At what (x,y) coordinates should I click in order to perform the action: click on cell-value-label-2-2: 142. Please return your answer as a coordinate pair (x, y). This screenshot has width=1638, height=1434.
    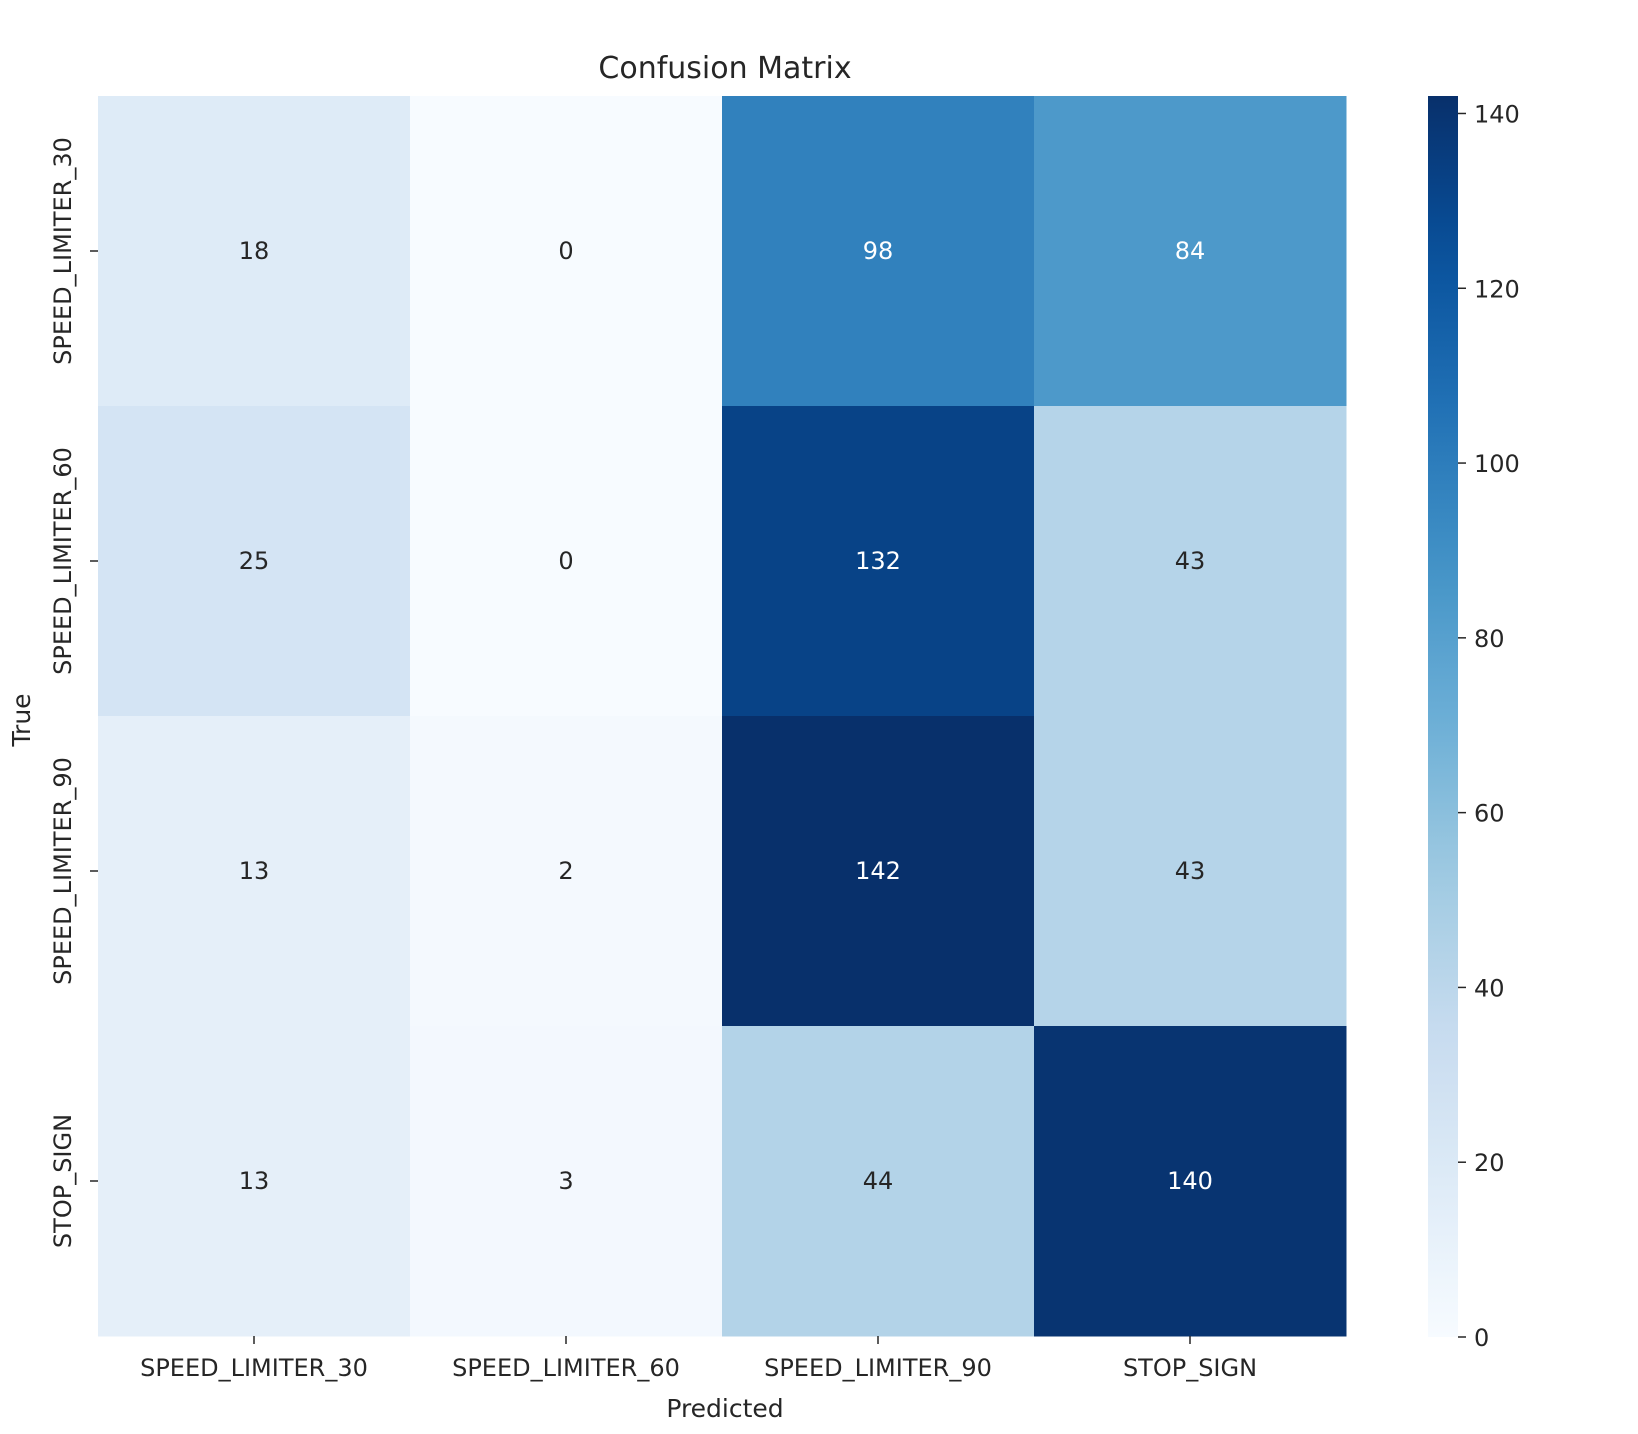
    Looking at the image, I should click on (878, 871).